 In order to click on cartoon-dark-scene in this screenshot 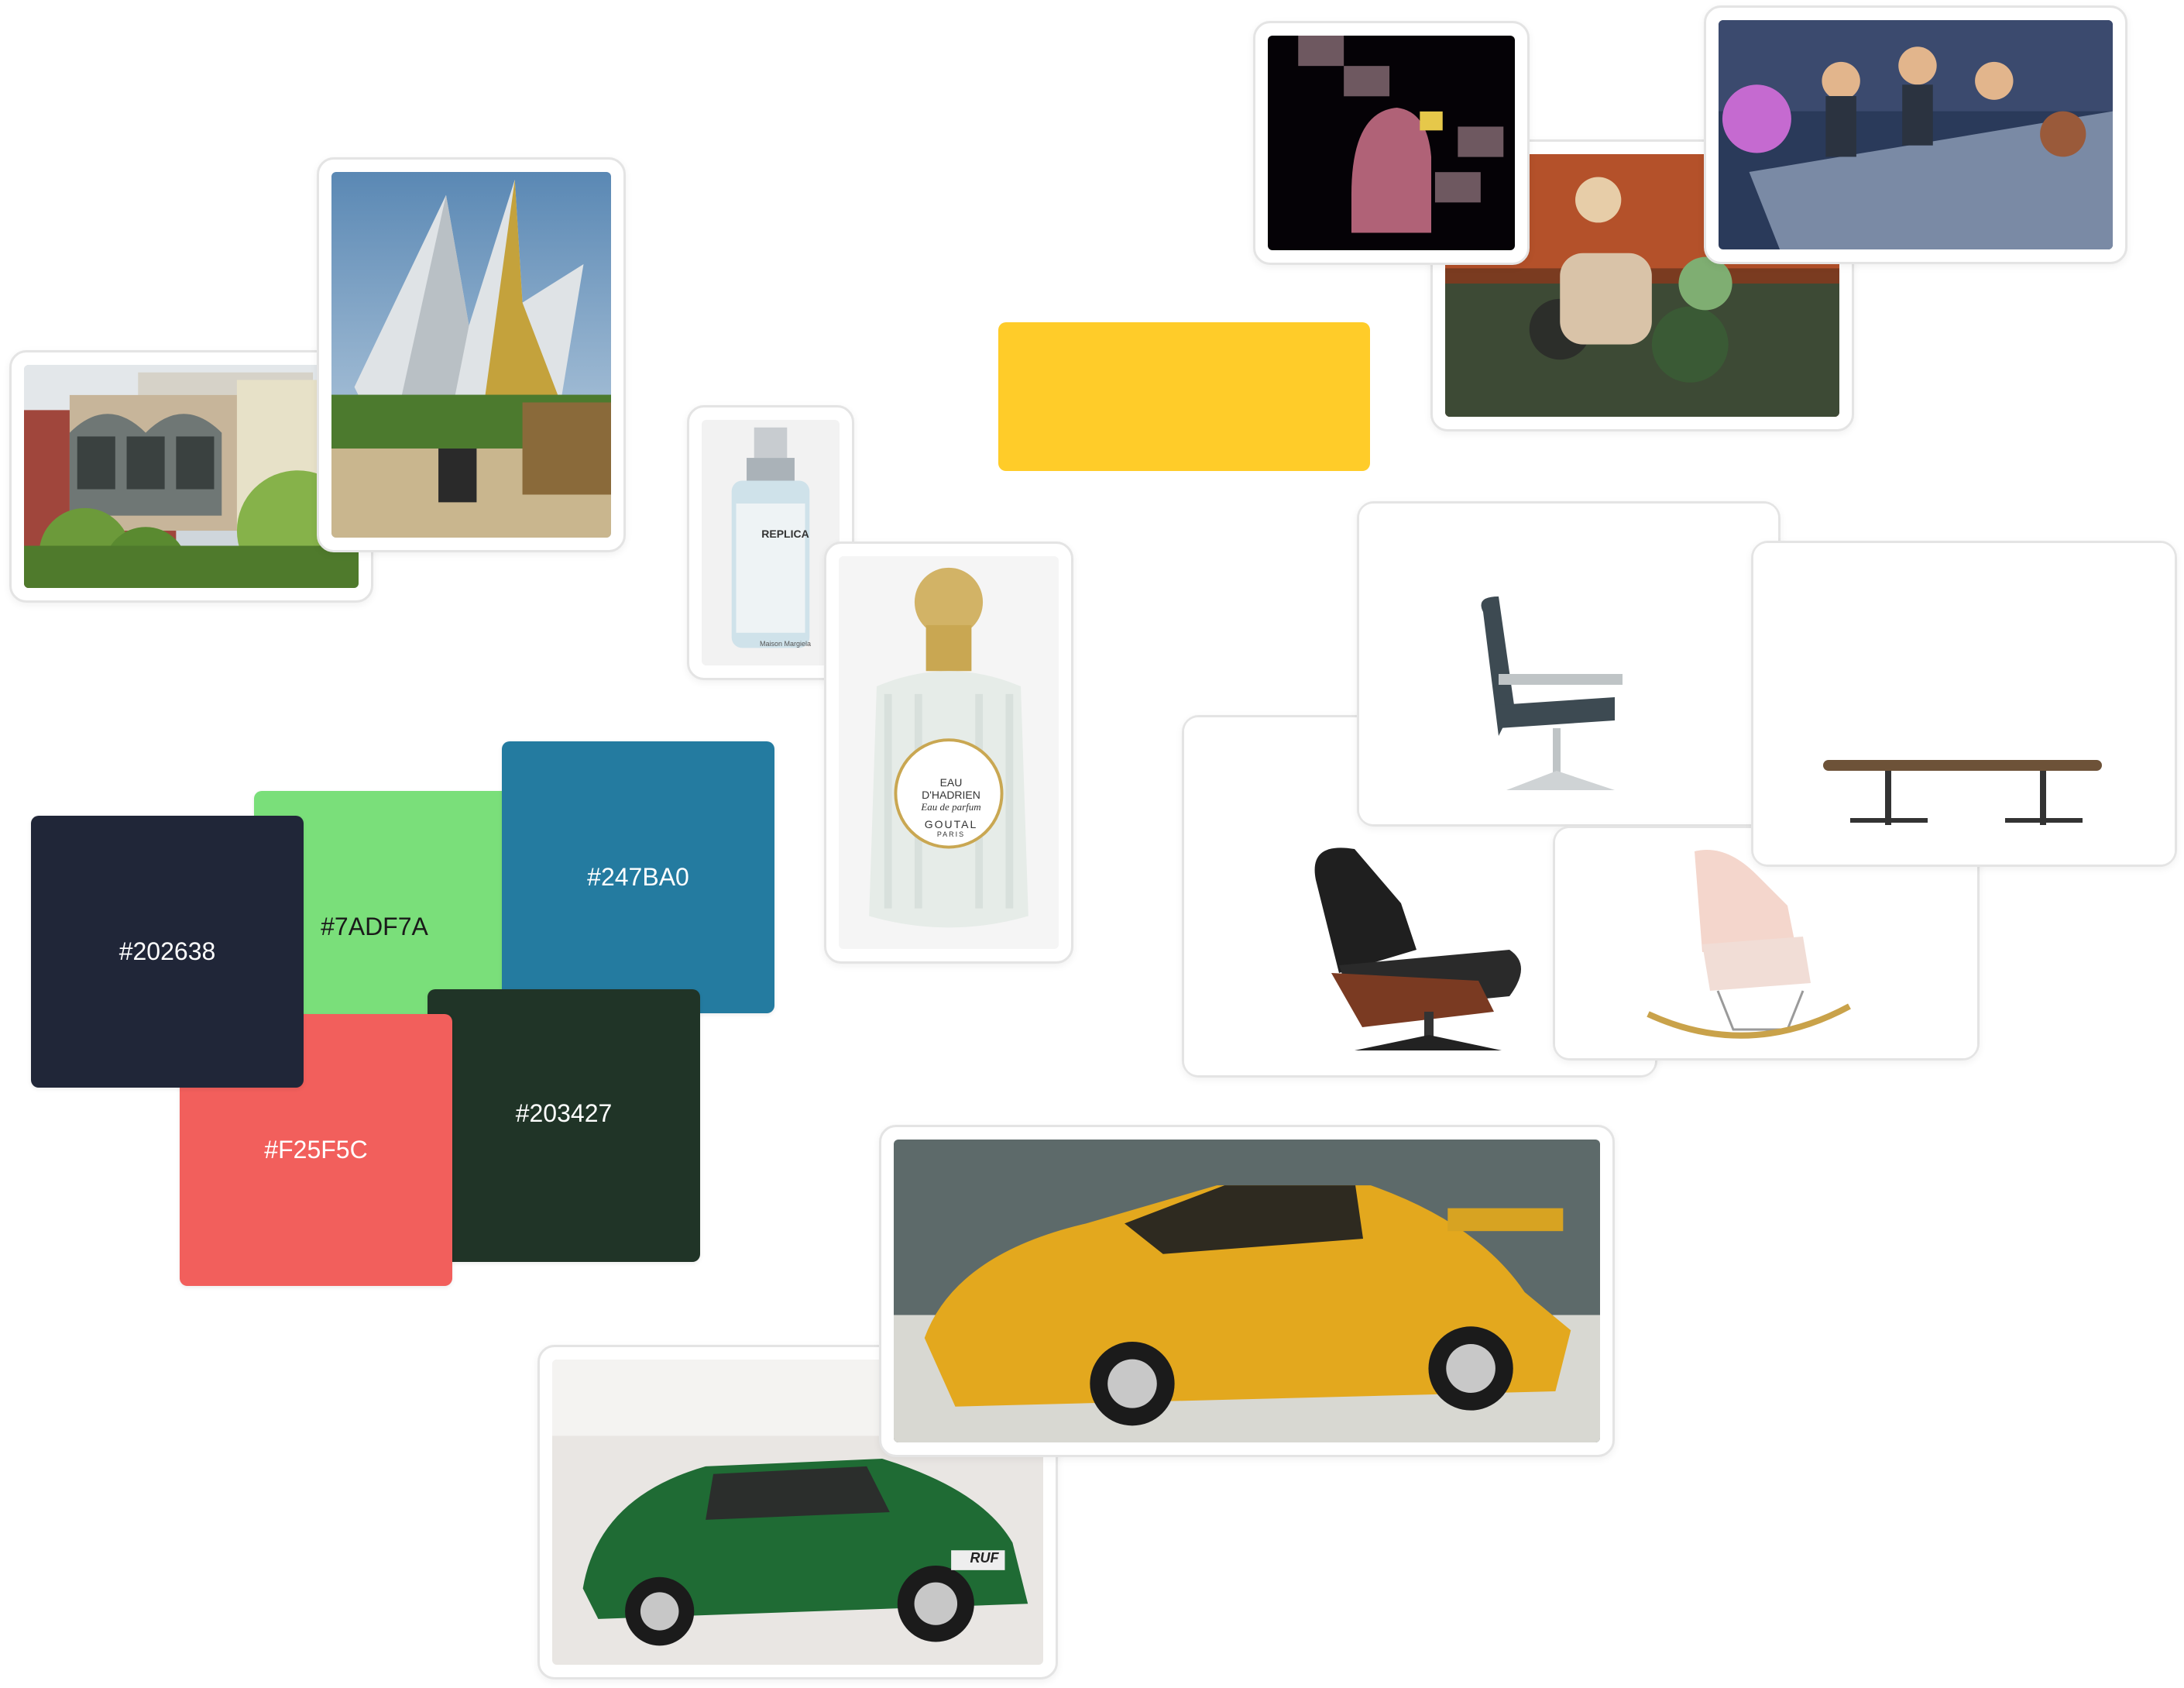, I will do `click(1391, 143)`.